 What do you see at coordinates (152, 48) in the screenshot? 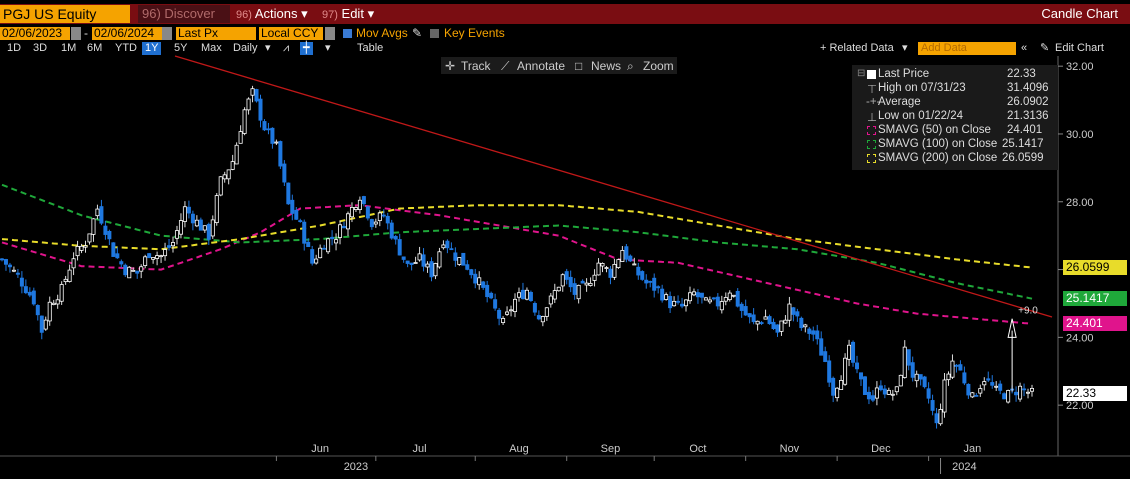
I see `period-1y: 1Y` at bounding box center [152, 48].